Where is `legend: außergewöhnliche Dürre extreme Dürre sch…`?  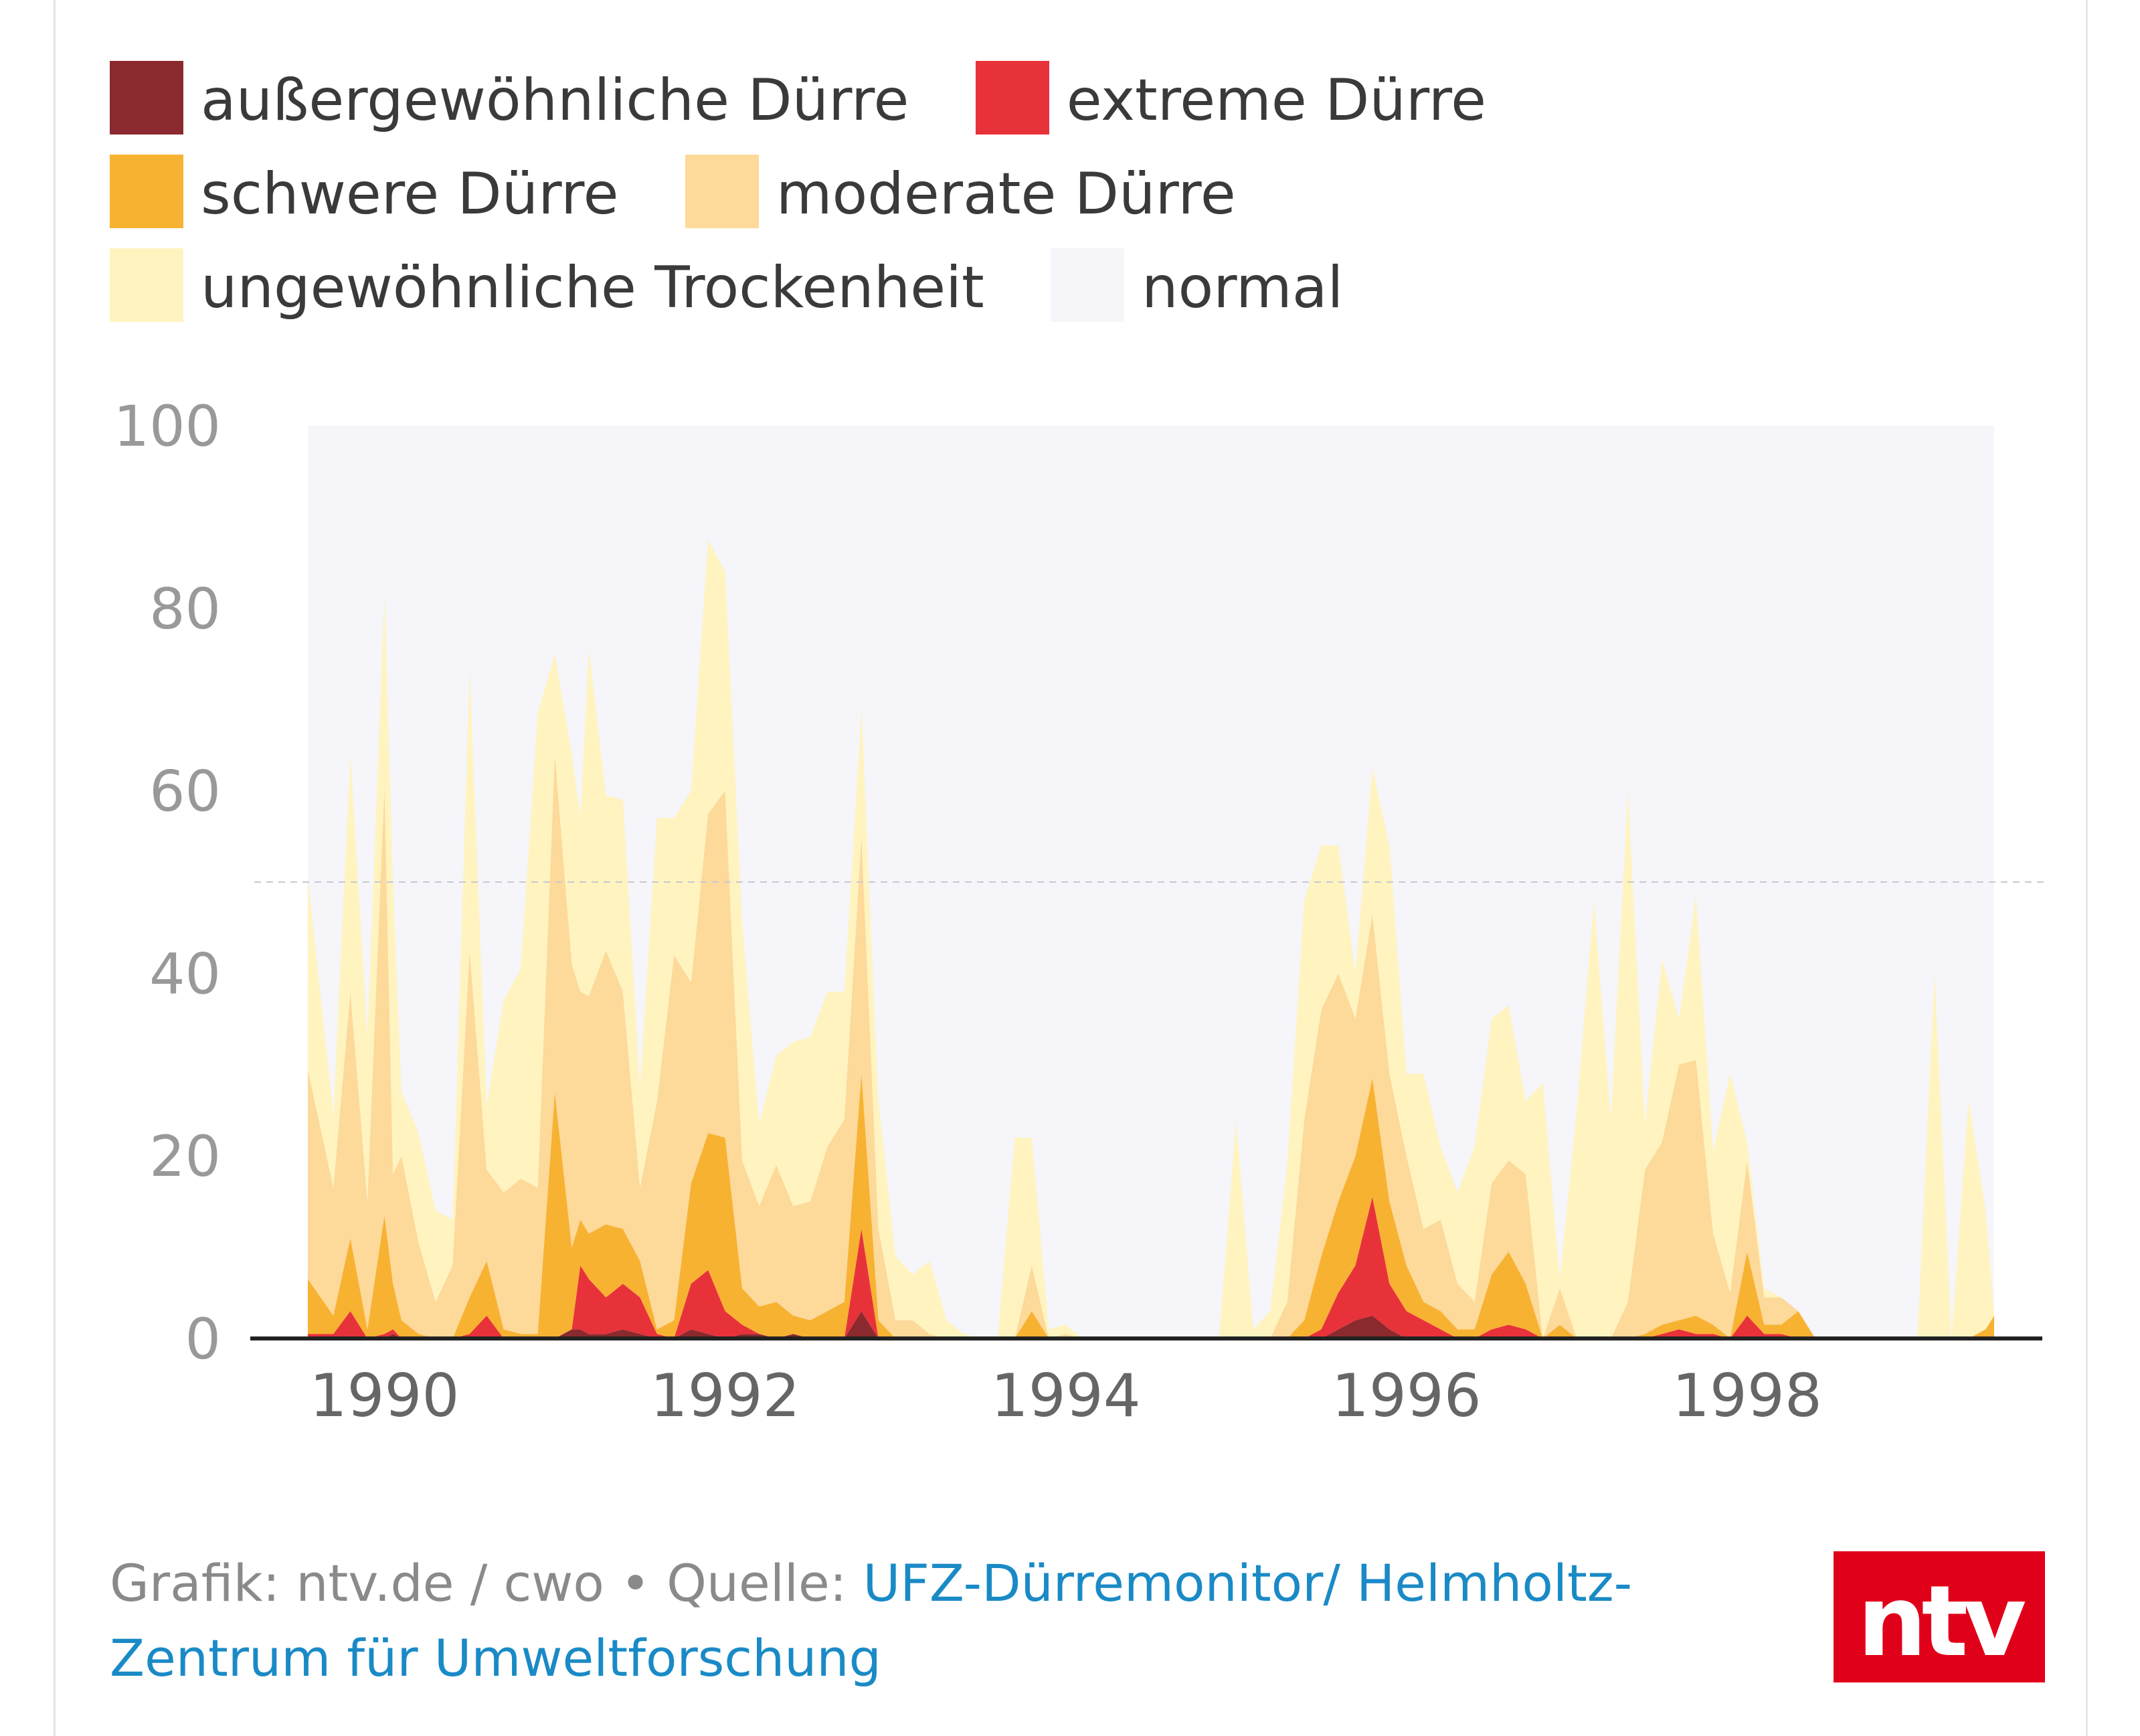 legend: außergewöhnliche Dürre extreme Dürre sch… is located at coordinates (1000, 194).